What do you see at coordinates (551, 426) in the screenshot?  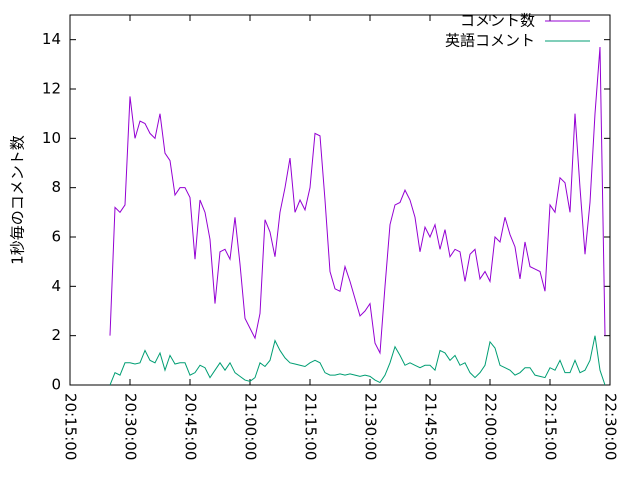 I see `x-tick-label: 22:15:00` at bounding box center [551, 426].